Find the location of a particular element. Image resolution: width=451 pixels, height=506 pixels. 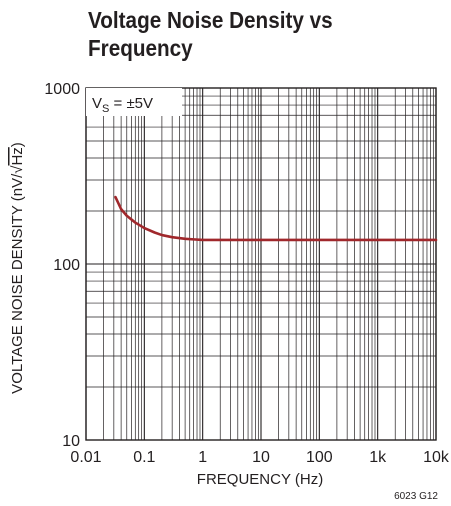

annotation-box: VS = ±5V is located at coordinates (134, 102).